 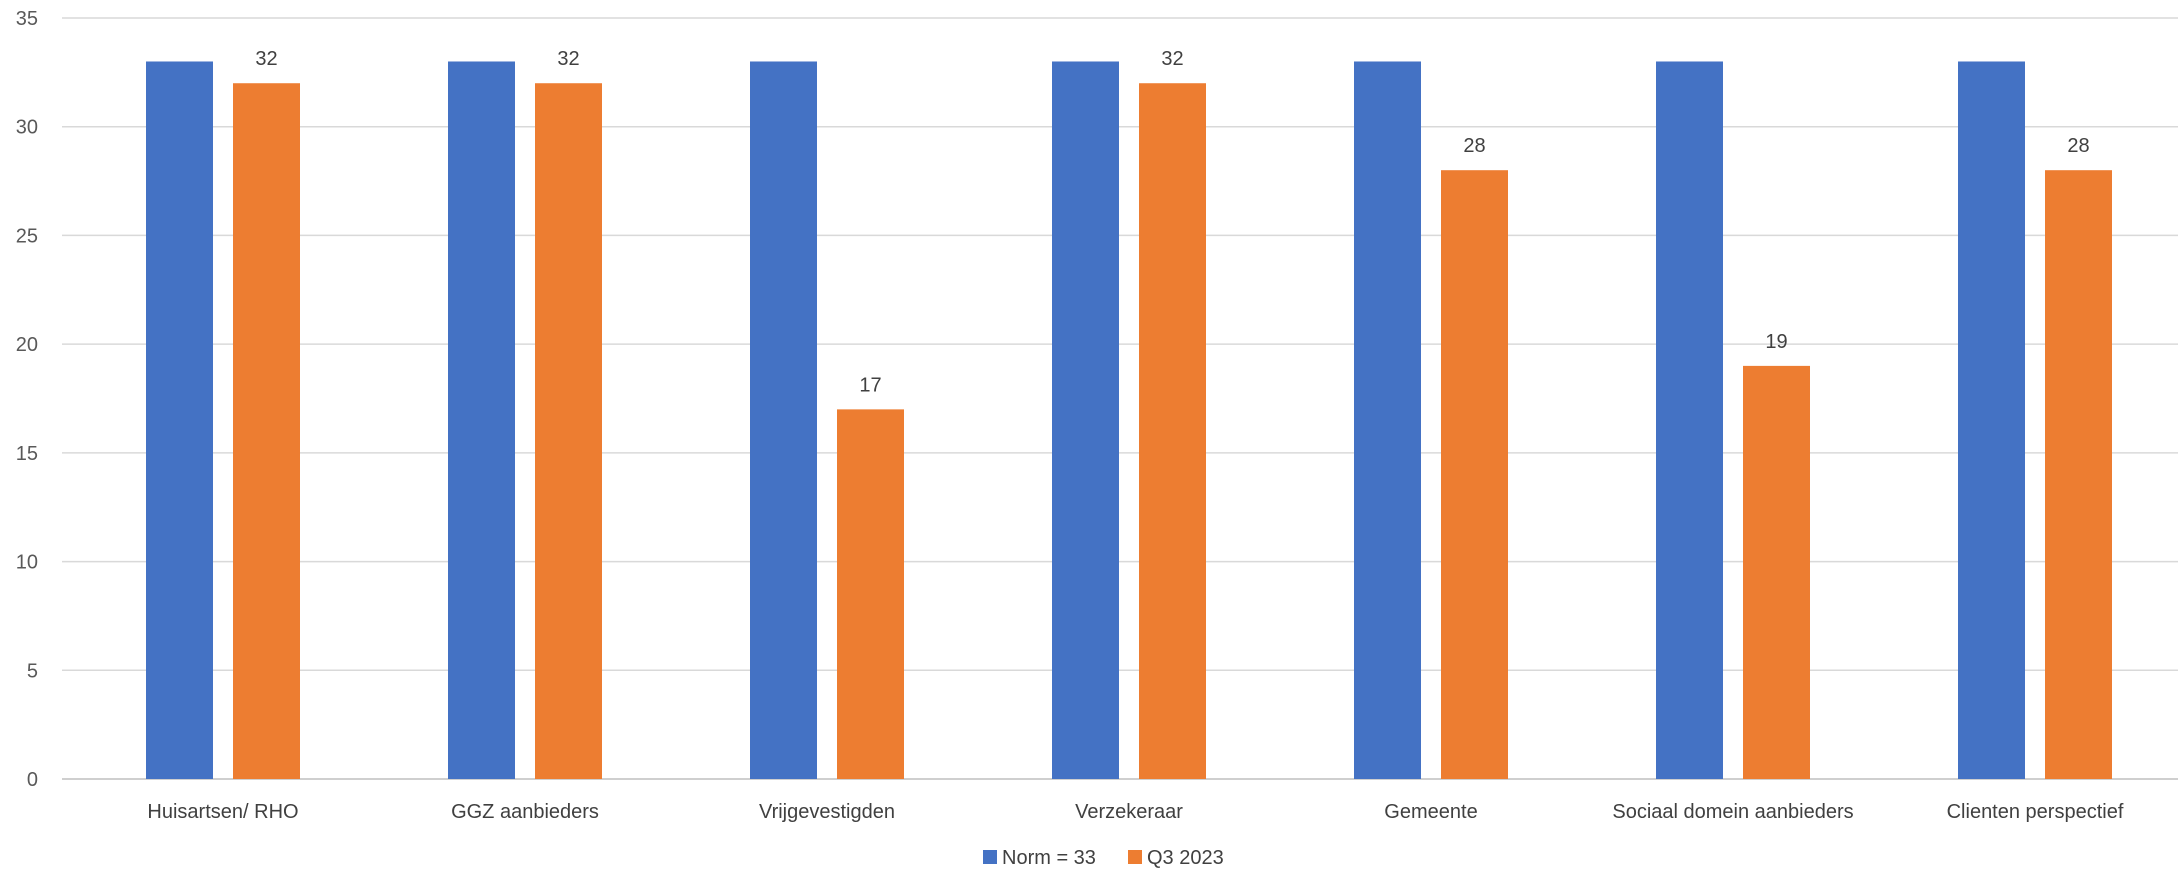 What do you see at coordinates (870, 385) in the screenshot?
I see `data-label: 17` at bounding box center [870, 385].